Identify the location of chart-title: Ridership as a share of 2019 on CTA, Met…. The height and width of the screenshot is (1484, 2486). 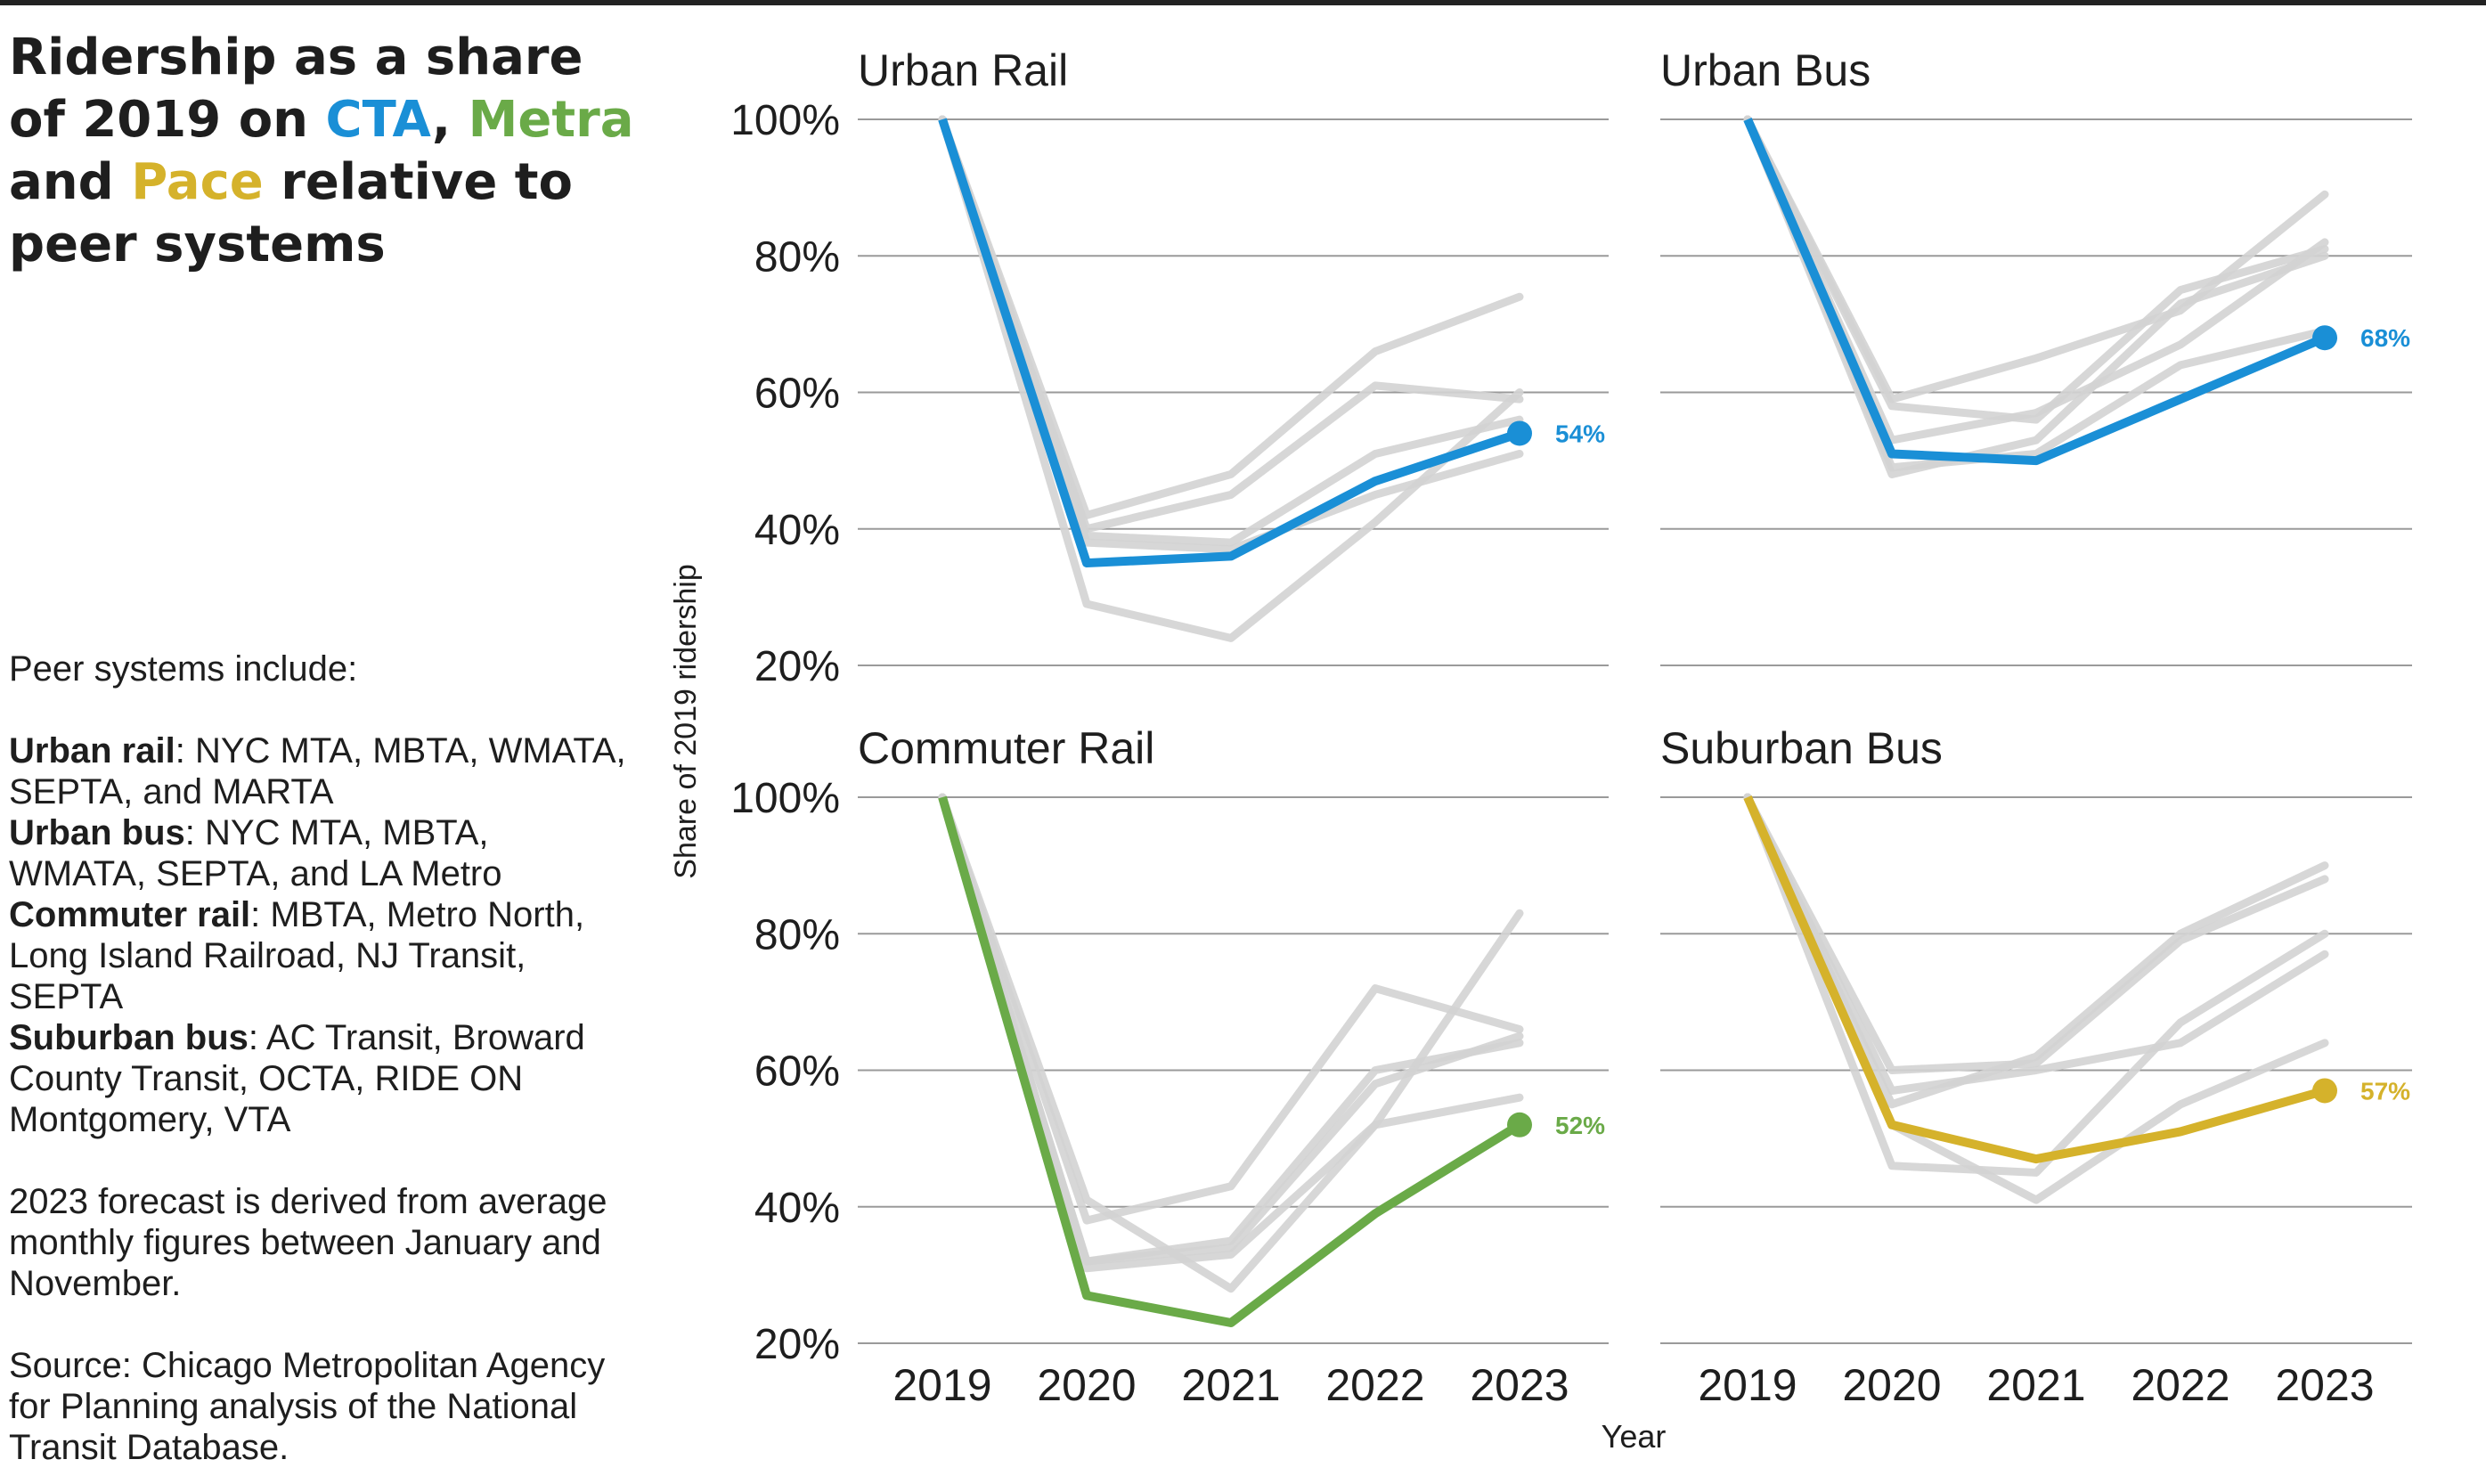
(329, 151).